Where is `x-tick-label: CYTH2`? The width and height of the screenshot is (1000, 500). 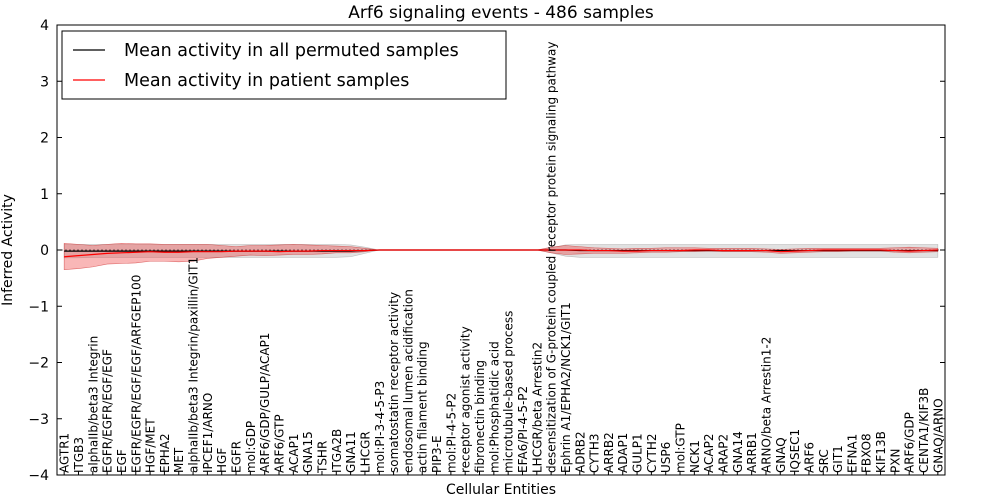
x-tick-label: CYTH2 is located at coordinates (652, 454).